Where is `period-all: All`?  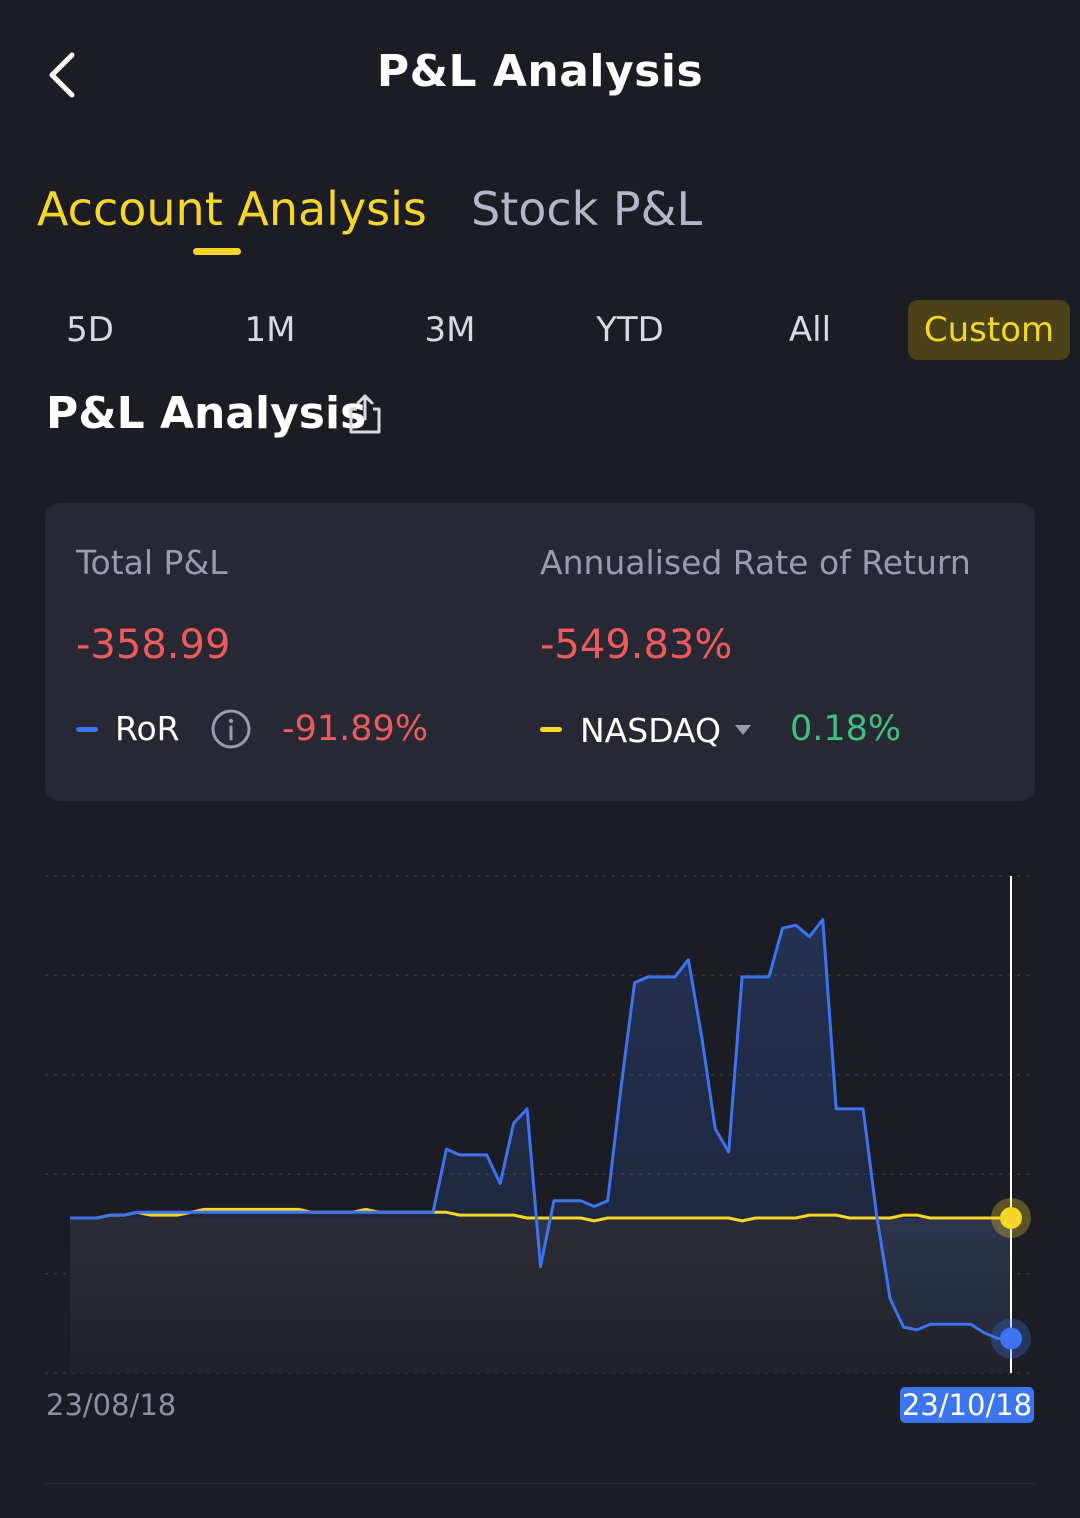 period-all: All is located at coordinates (810, 330).